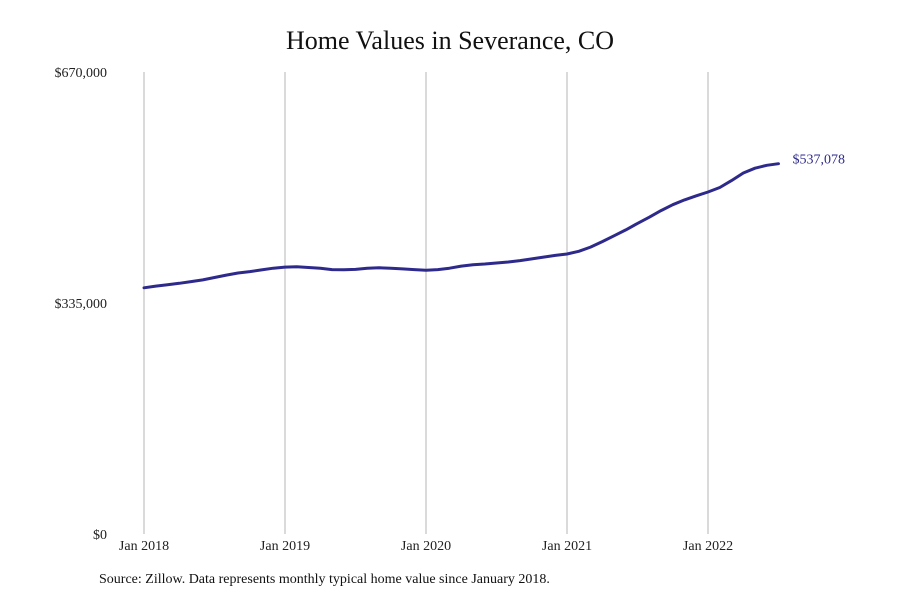  I want to click on x-tick-label: Jan 2020, so click(426, 546).